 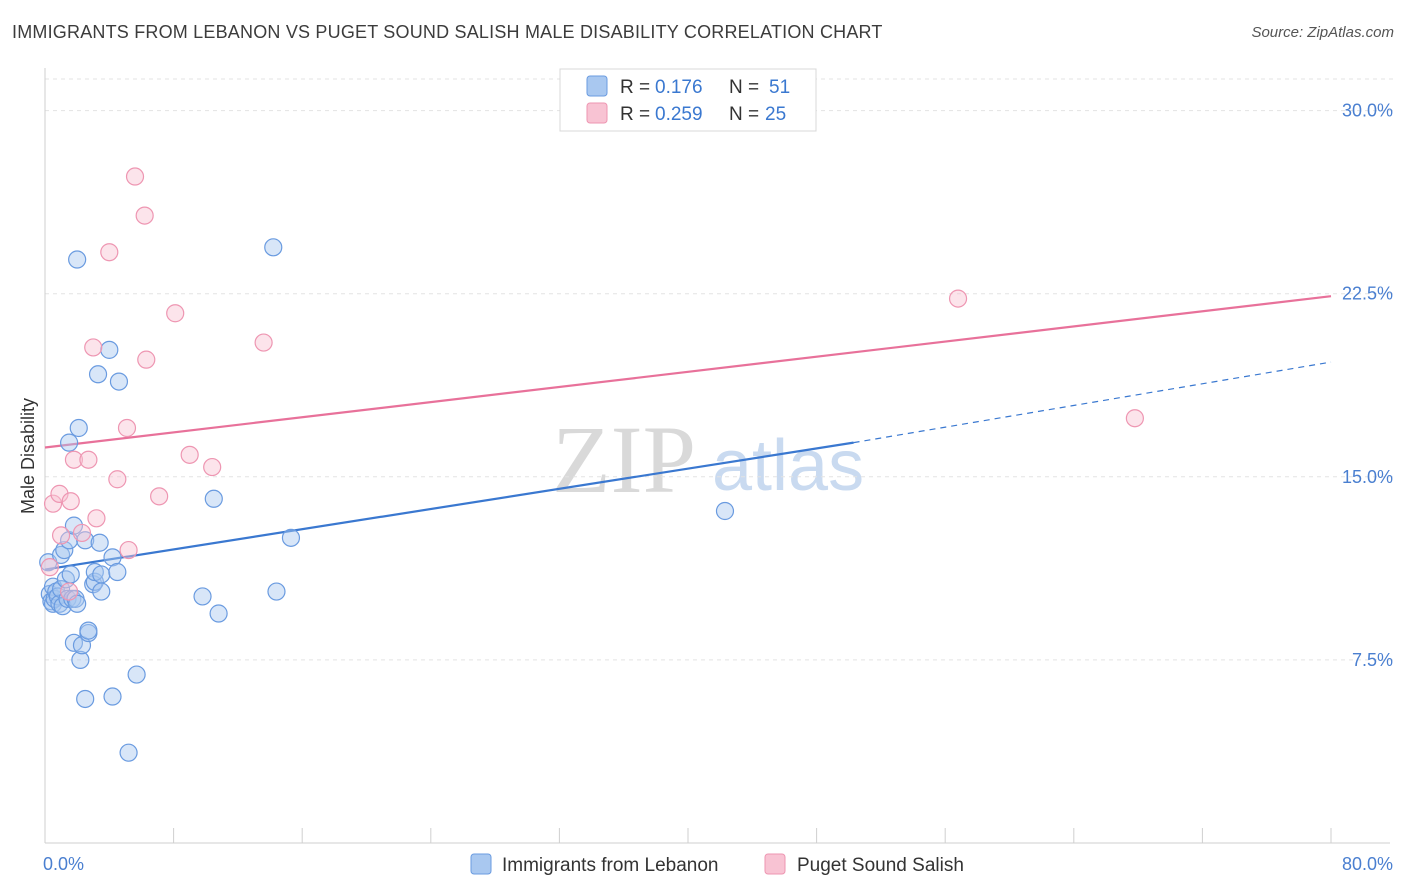 I want to click on x-tick-label: 80.0%, so click(x=1367, y=864).